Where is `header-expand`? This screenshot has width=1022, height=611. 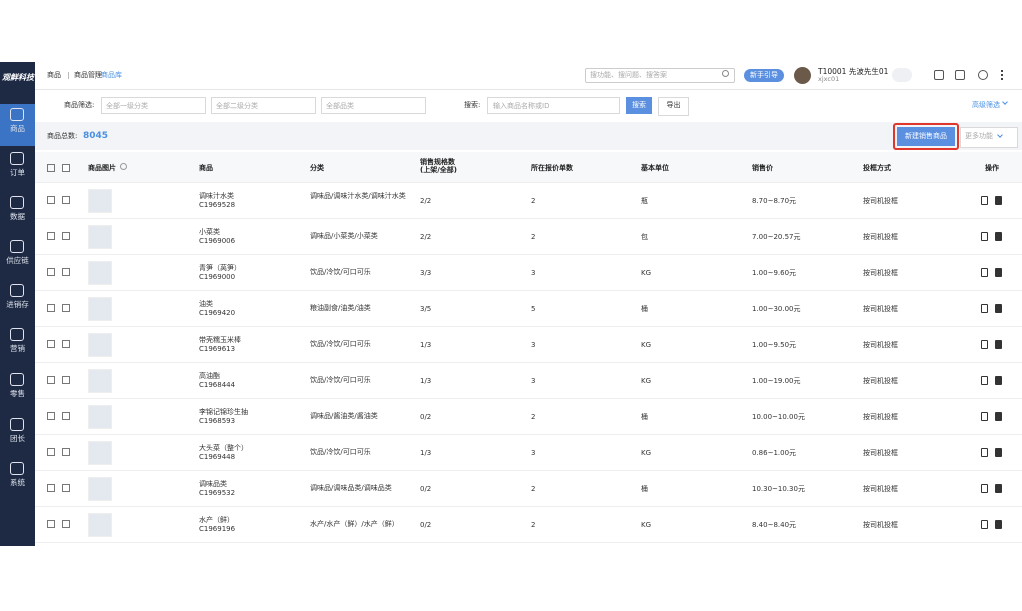 header-expand is located at coordinates (51, 168).